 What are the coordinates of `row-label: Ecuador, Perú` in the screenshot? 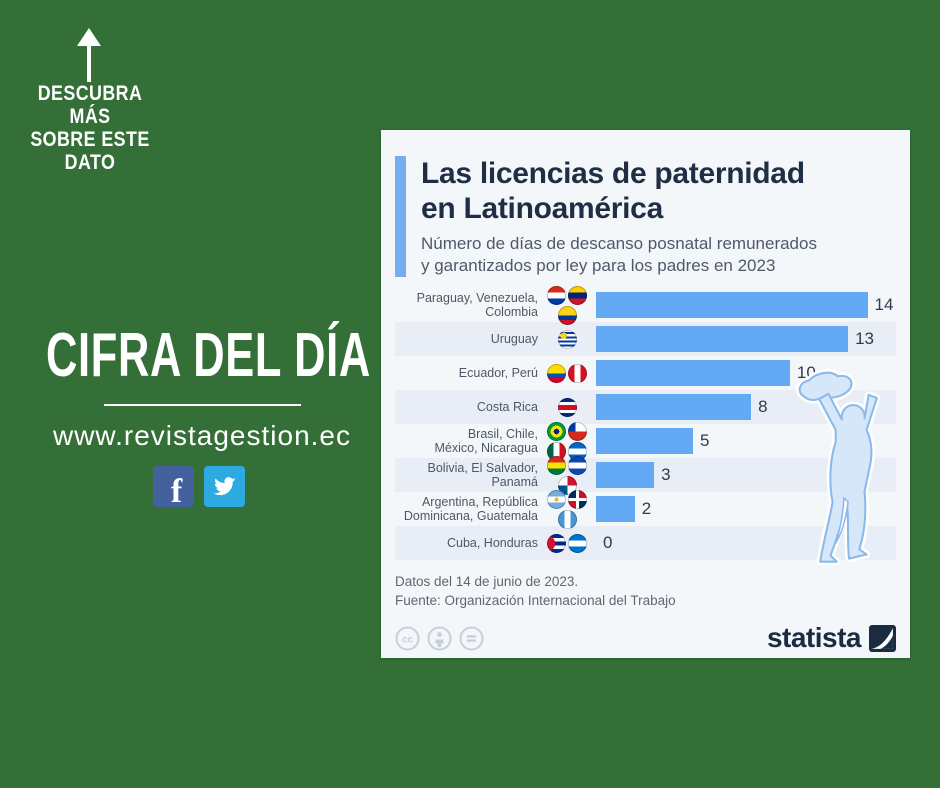 It's located at (498, 373).